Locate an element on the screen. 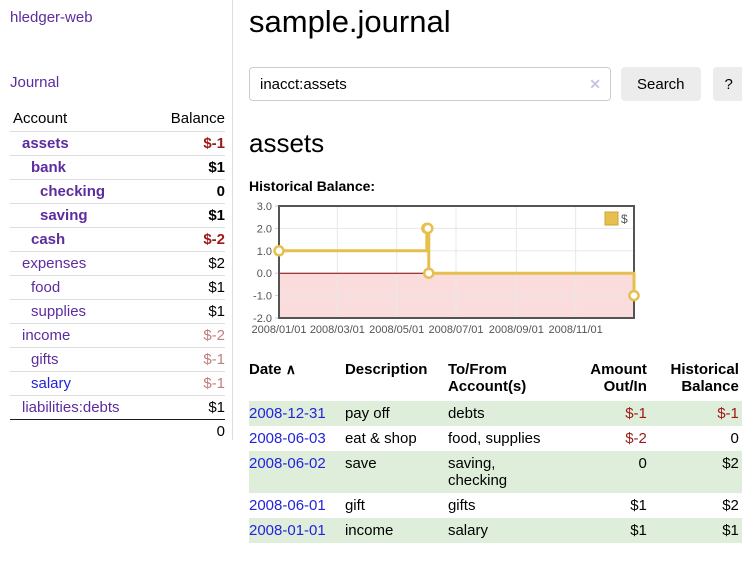 The image size is (742, 582). account-link: cash is located at coordinates (48, 239).